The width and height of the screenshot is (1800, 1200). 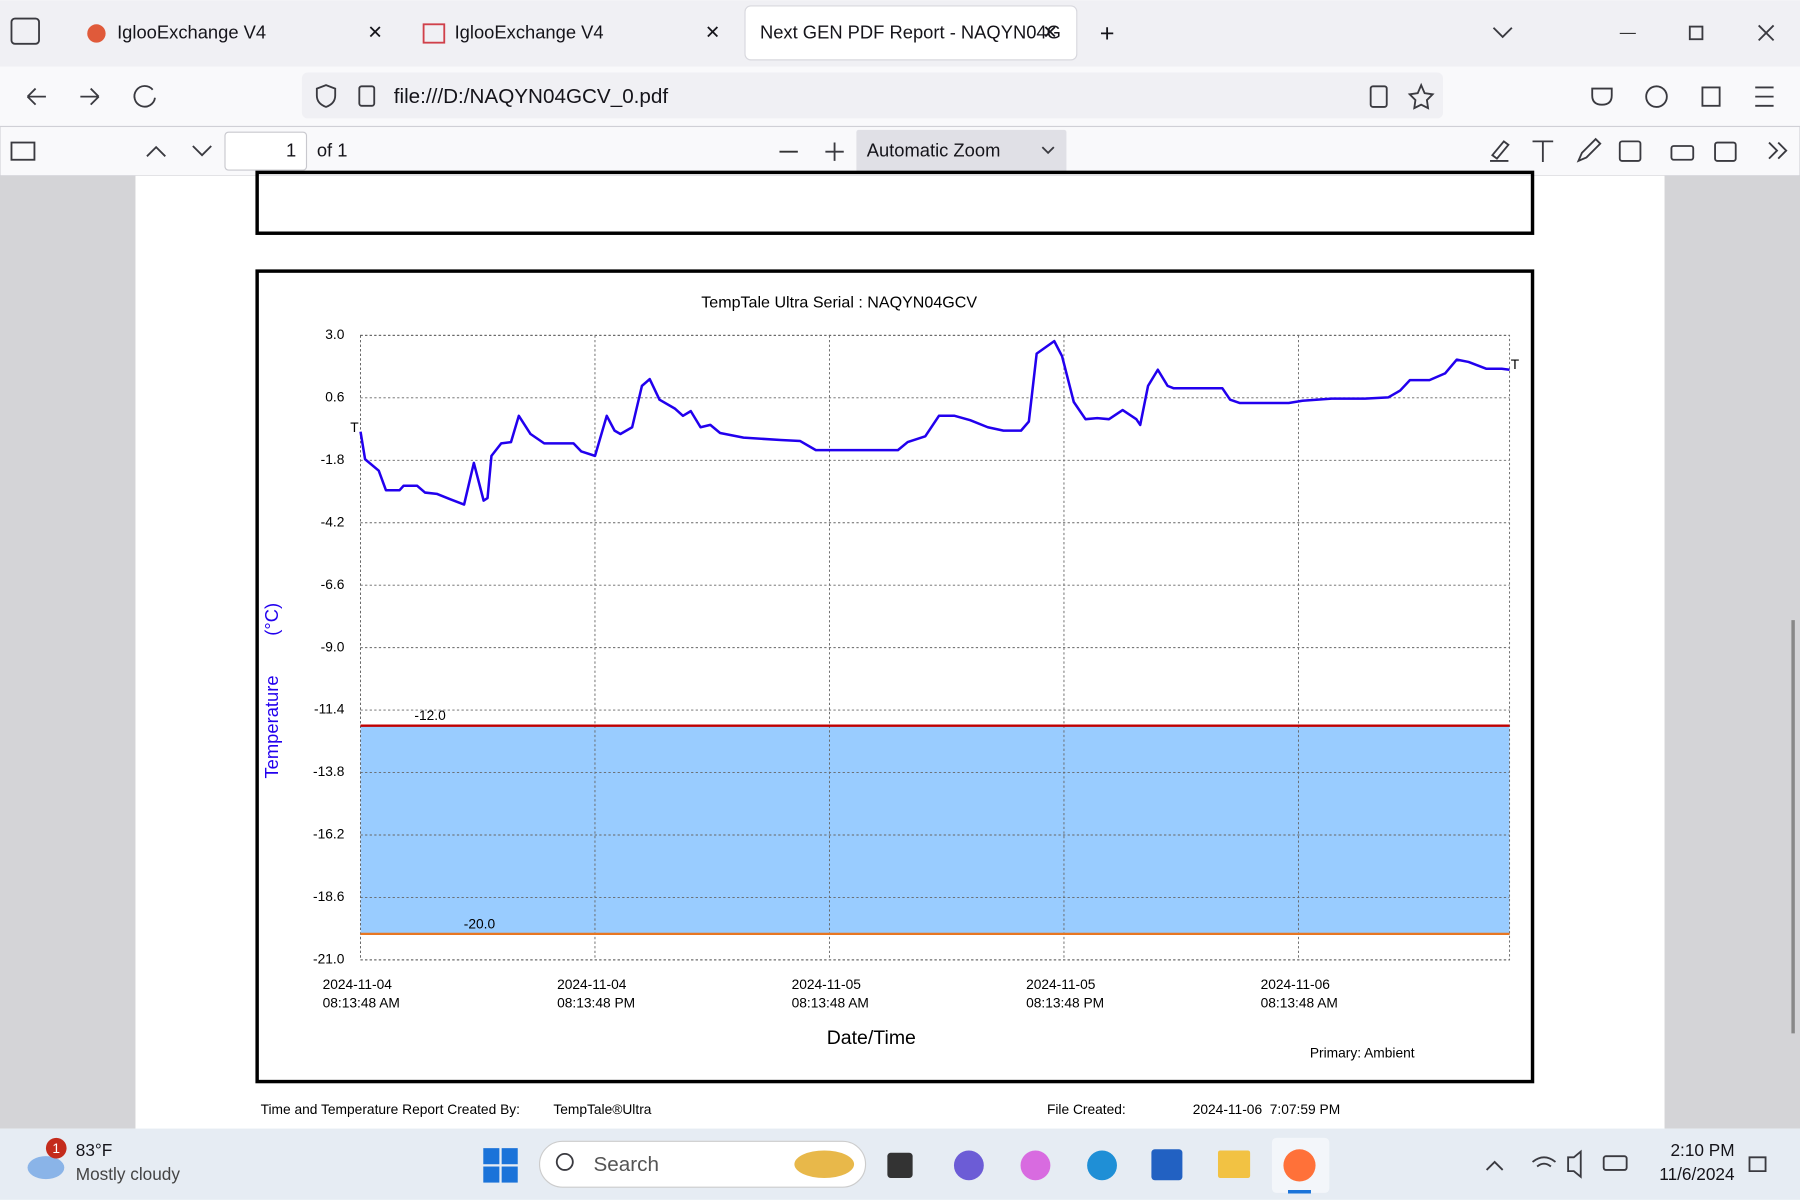 I want to click on volume, so click(x=1574, y=1164).